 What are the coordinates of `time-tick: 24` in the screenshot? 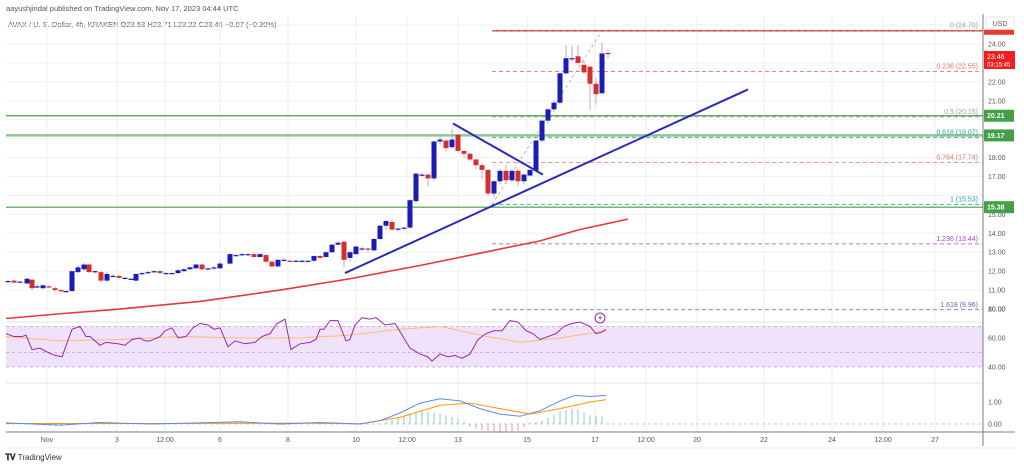 It's located at (832, 440).